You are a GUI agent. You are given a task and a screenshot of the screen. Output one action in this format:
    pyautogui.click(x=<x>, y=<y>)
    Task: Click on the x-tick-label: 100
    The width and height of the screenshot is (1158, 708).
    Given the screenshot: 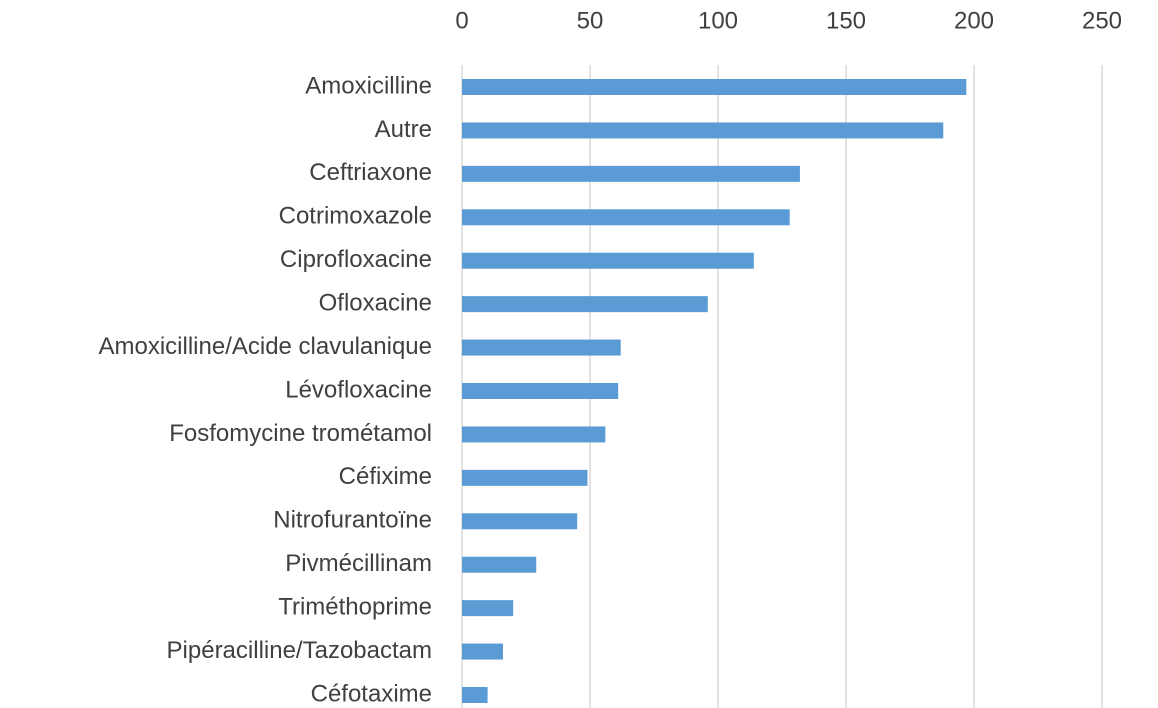 What is the action you would take?
    pyautogui.click(x=718, y=20)
    